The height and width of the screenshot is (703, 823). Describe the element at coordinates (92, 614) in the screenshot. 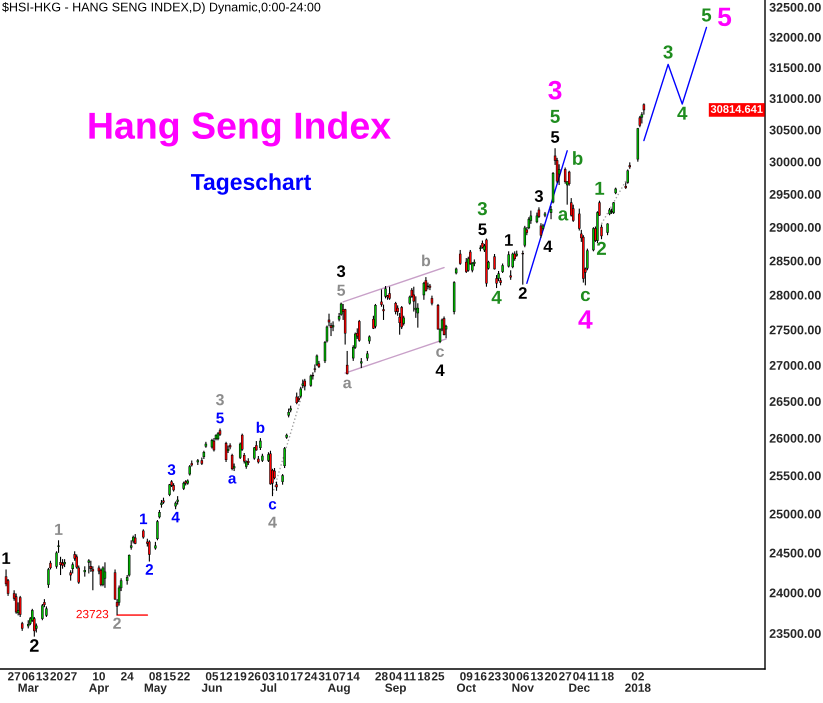

I see `data-label: 23723` at that location.